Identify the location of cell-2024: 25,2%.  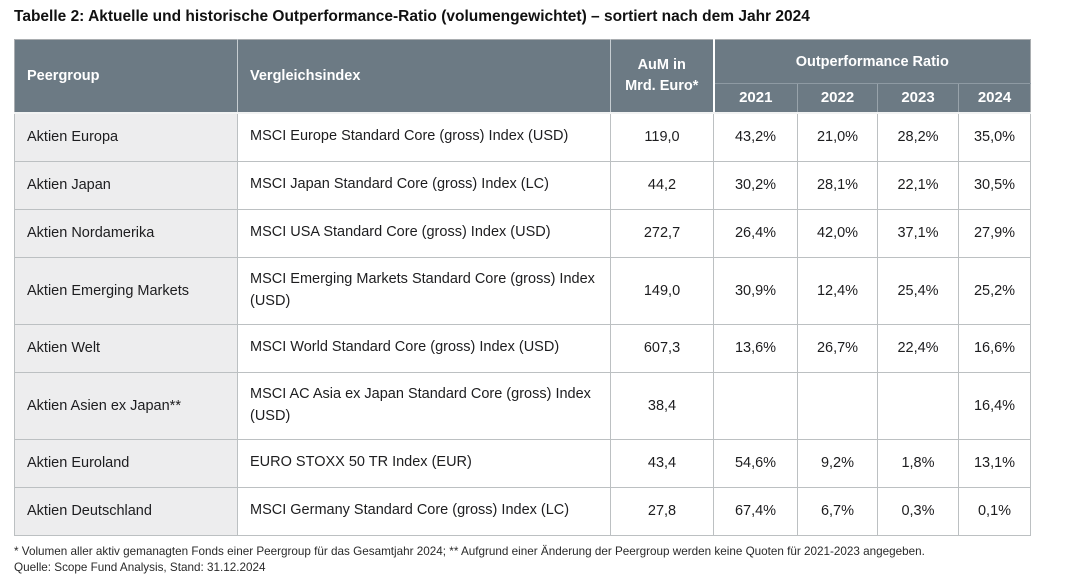
(995, 290).